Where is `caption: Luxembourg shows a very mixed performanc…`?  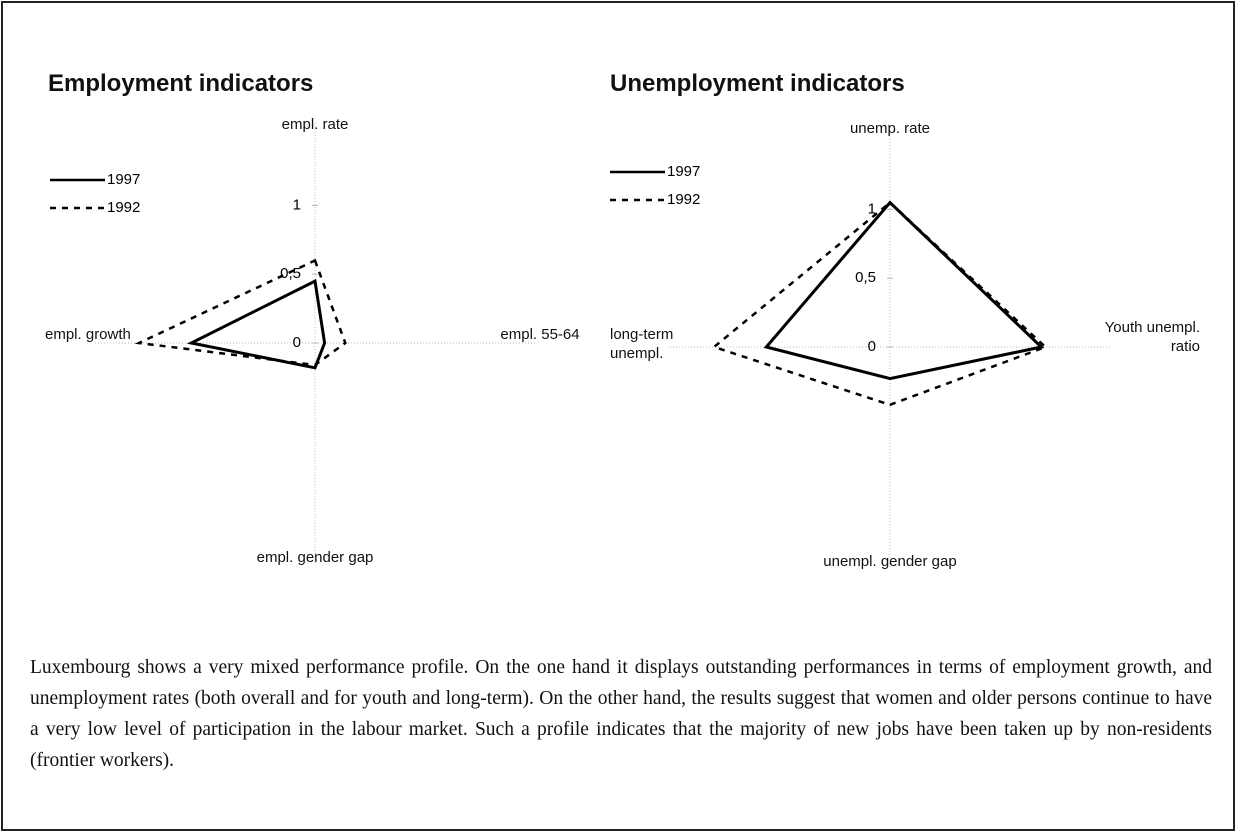 caption: Luxembourg shows a very mixed performanc… is located at coordinates (621, 714).